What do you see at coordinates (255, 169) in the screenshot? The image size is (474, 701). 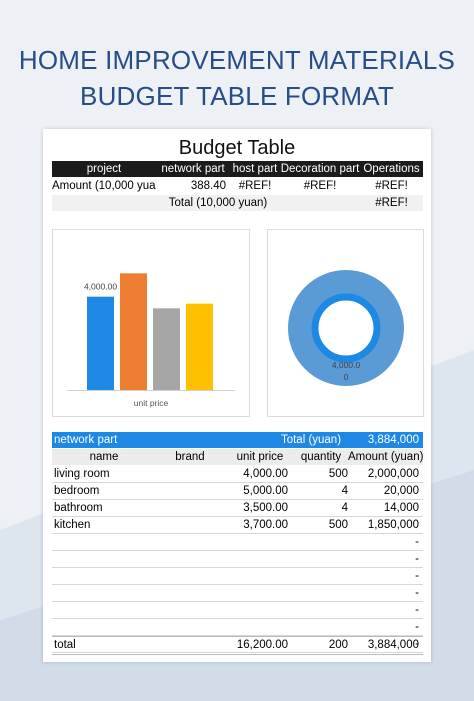 I see `header-cell-host-part: host part` at bounding box center [255, 169].